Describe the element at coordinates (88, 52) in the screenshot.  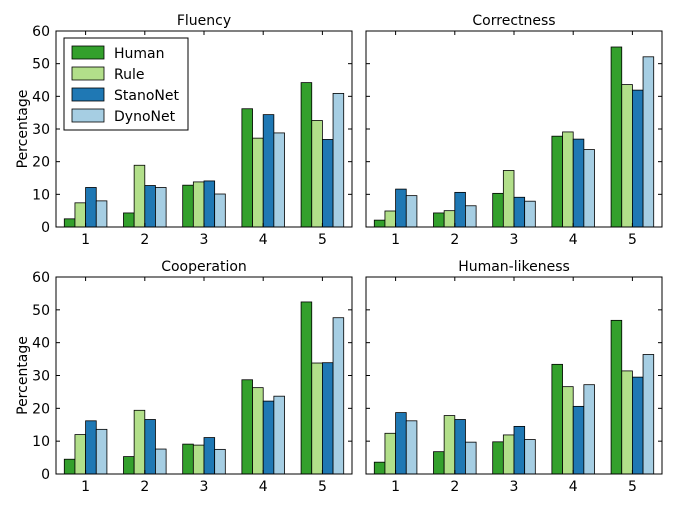
I see `legend-swatch-human` at that location.